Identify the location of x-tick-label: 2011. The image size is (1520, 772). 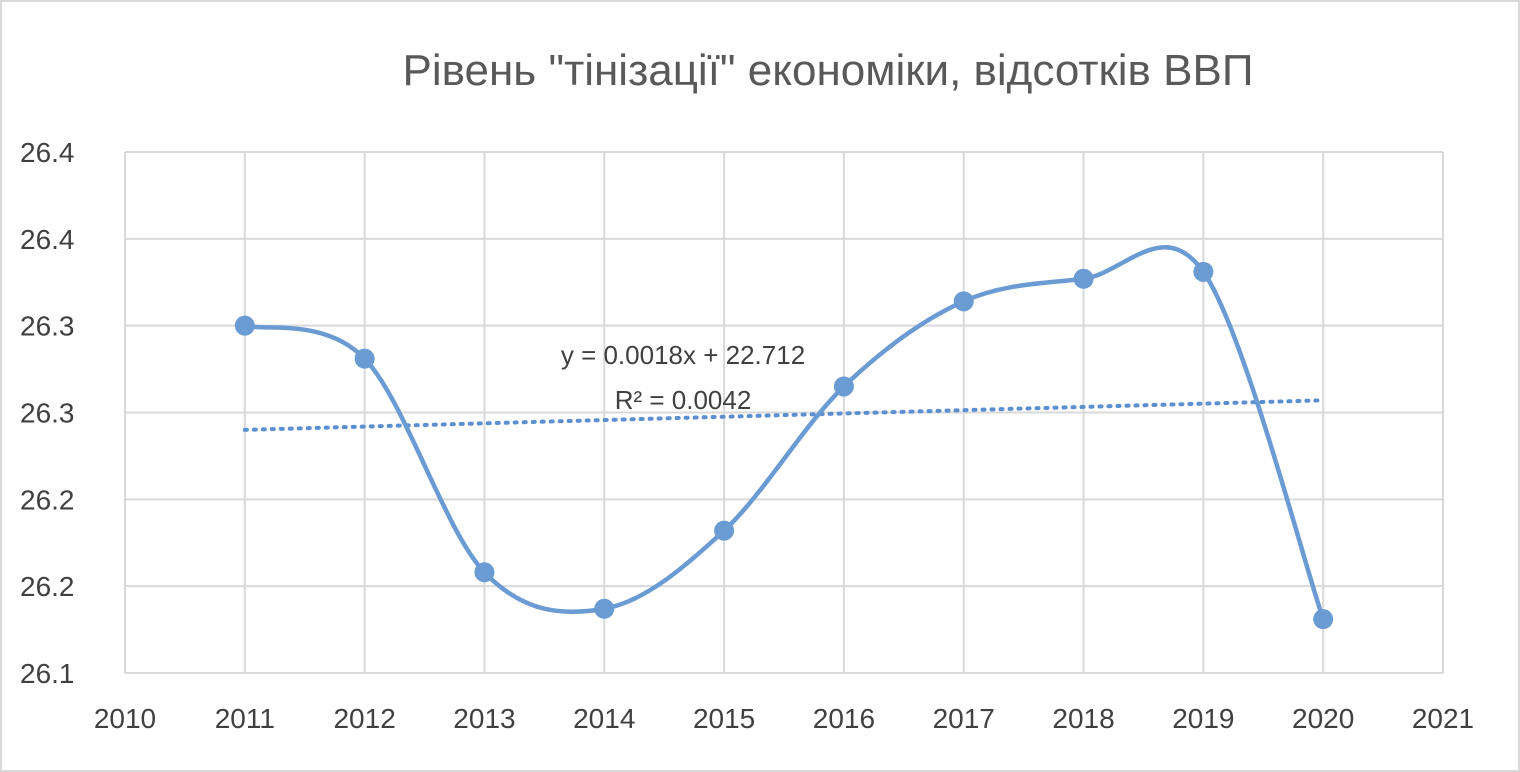
(245, 718).